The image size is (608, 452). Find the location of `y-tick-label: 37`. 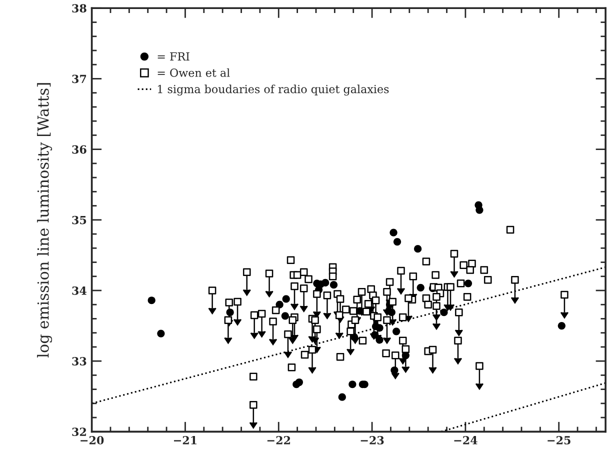

y-tick-label: 37 is located at coordinates (79, 79).